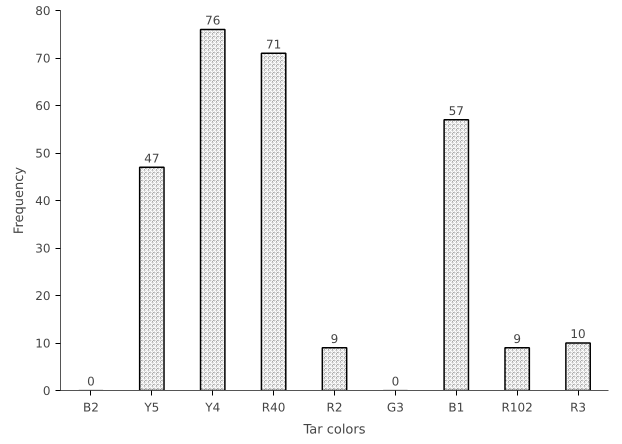 This screenshot has width=622, height=444. Describe the element at coordinates (578, 407) in the screenshot. I see `x-tick-label: R3` at that location.